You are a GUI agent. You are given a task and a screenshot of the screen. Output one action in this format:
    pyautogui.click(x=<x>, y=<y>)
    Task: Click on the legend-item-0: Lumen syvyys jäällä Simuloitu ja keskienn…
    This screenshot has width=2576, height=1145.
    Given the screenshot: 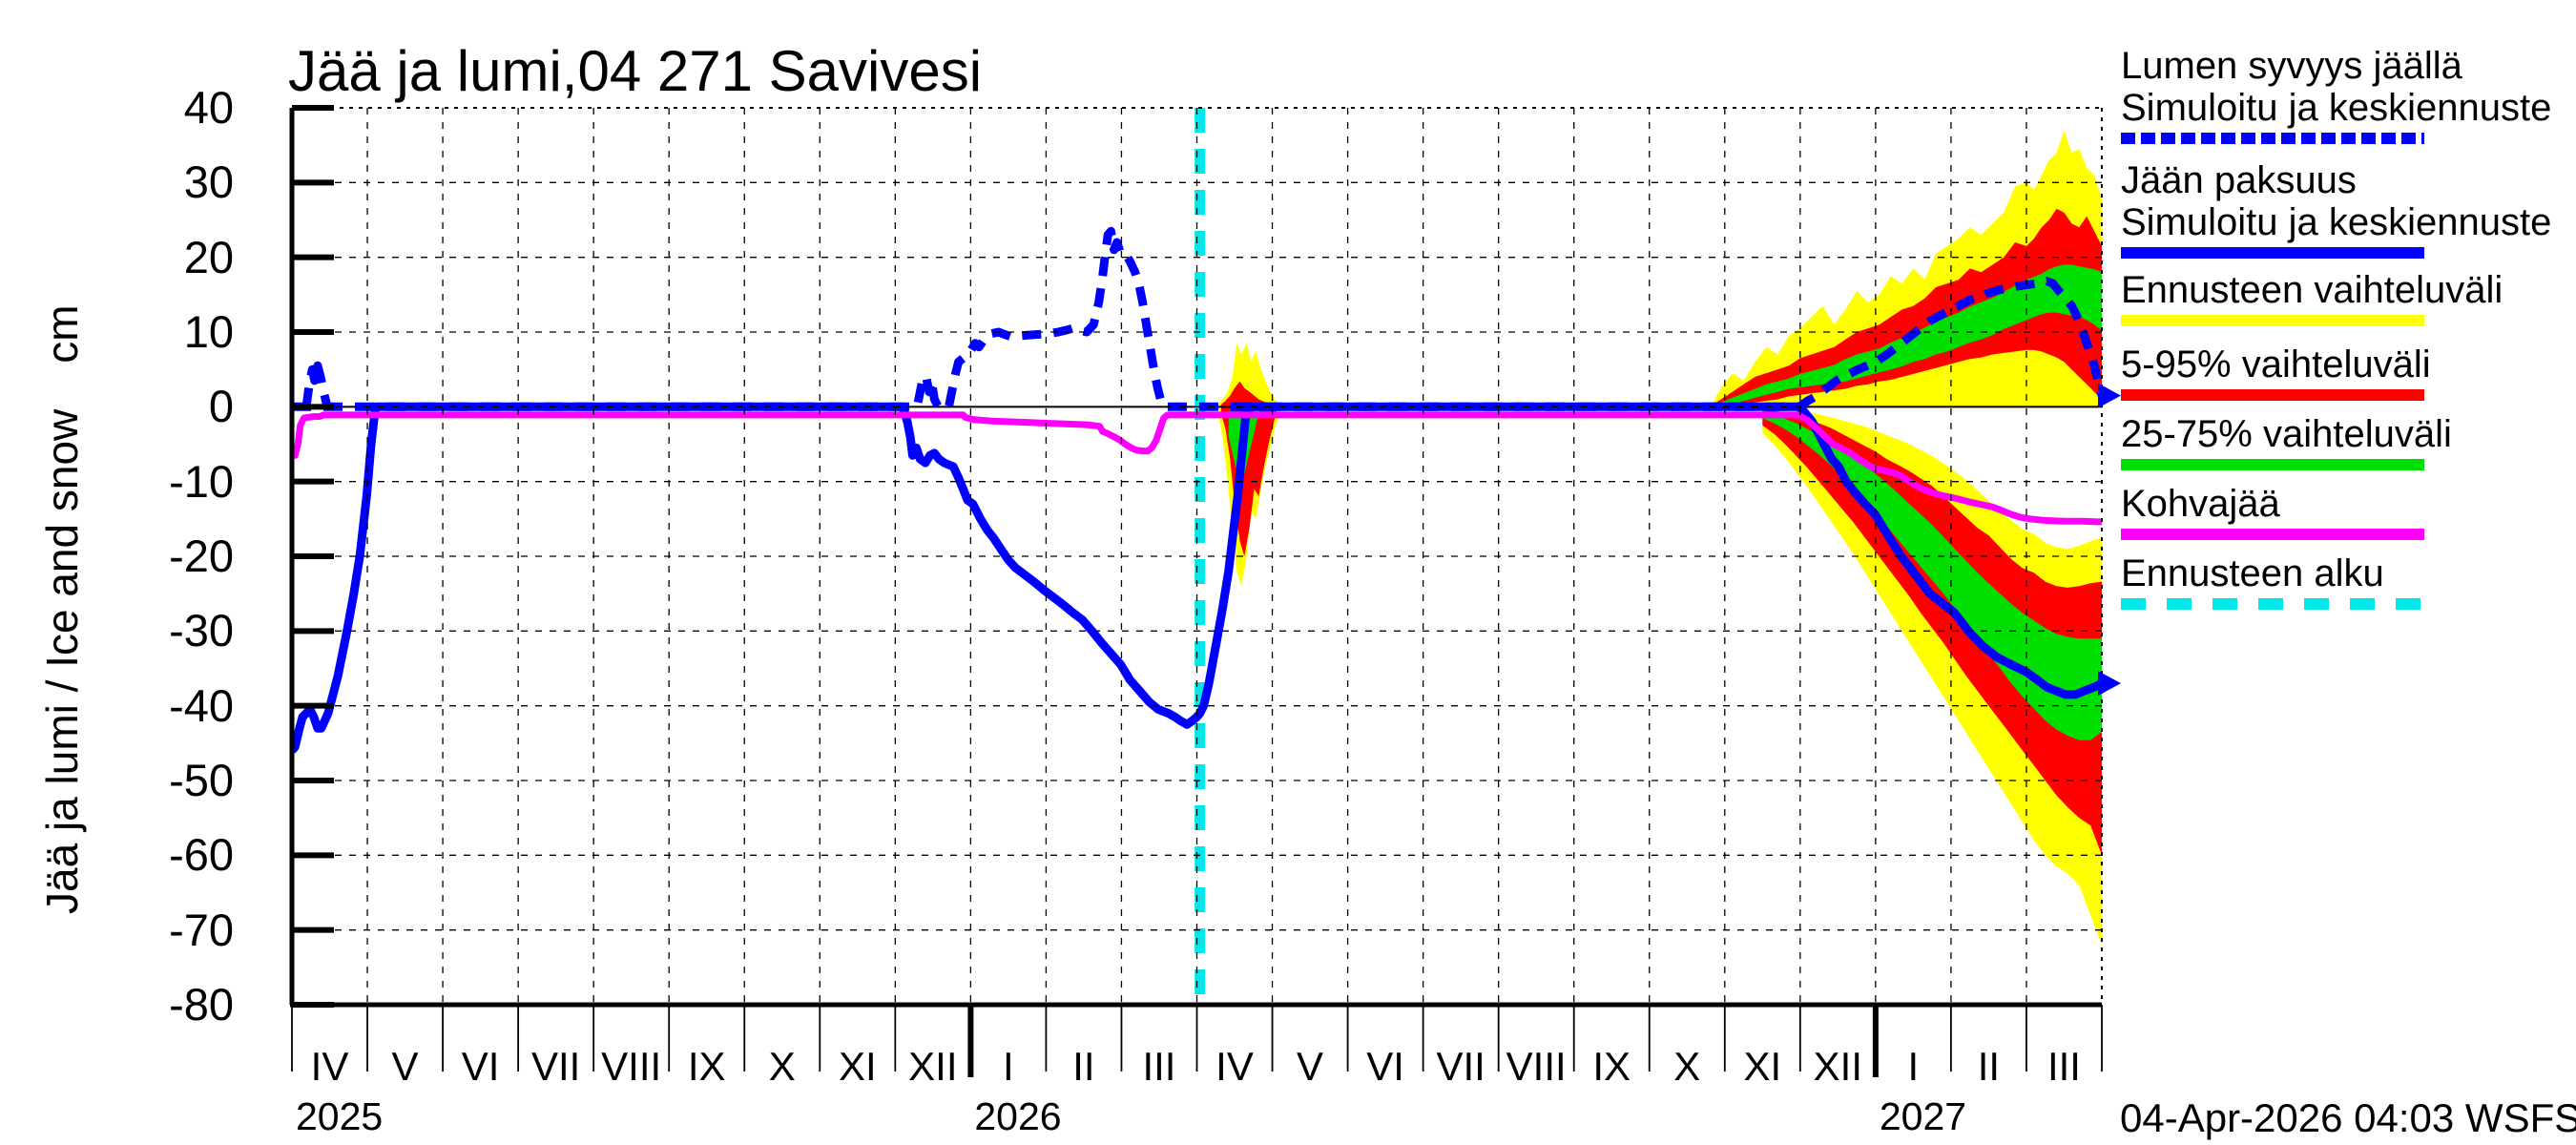 What is the action you would take?
    pyautogui.click(x=2345, y=94)
    